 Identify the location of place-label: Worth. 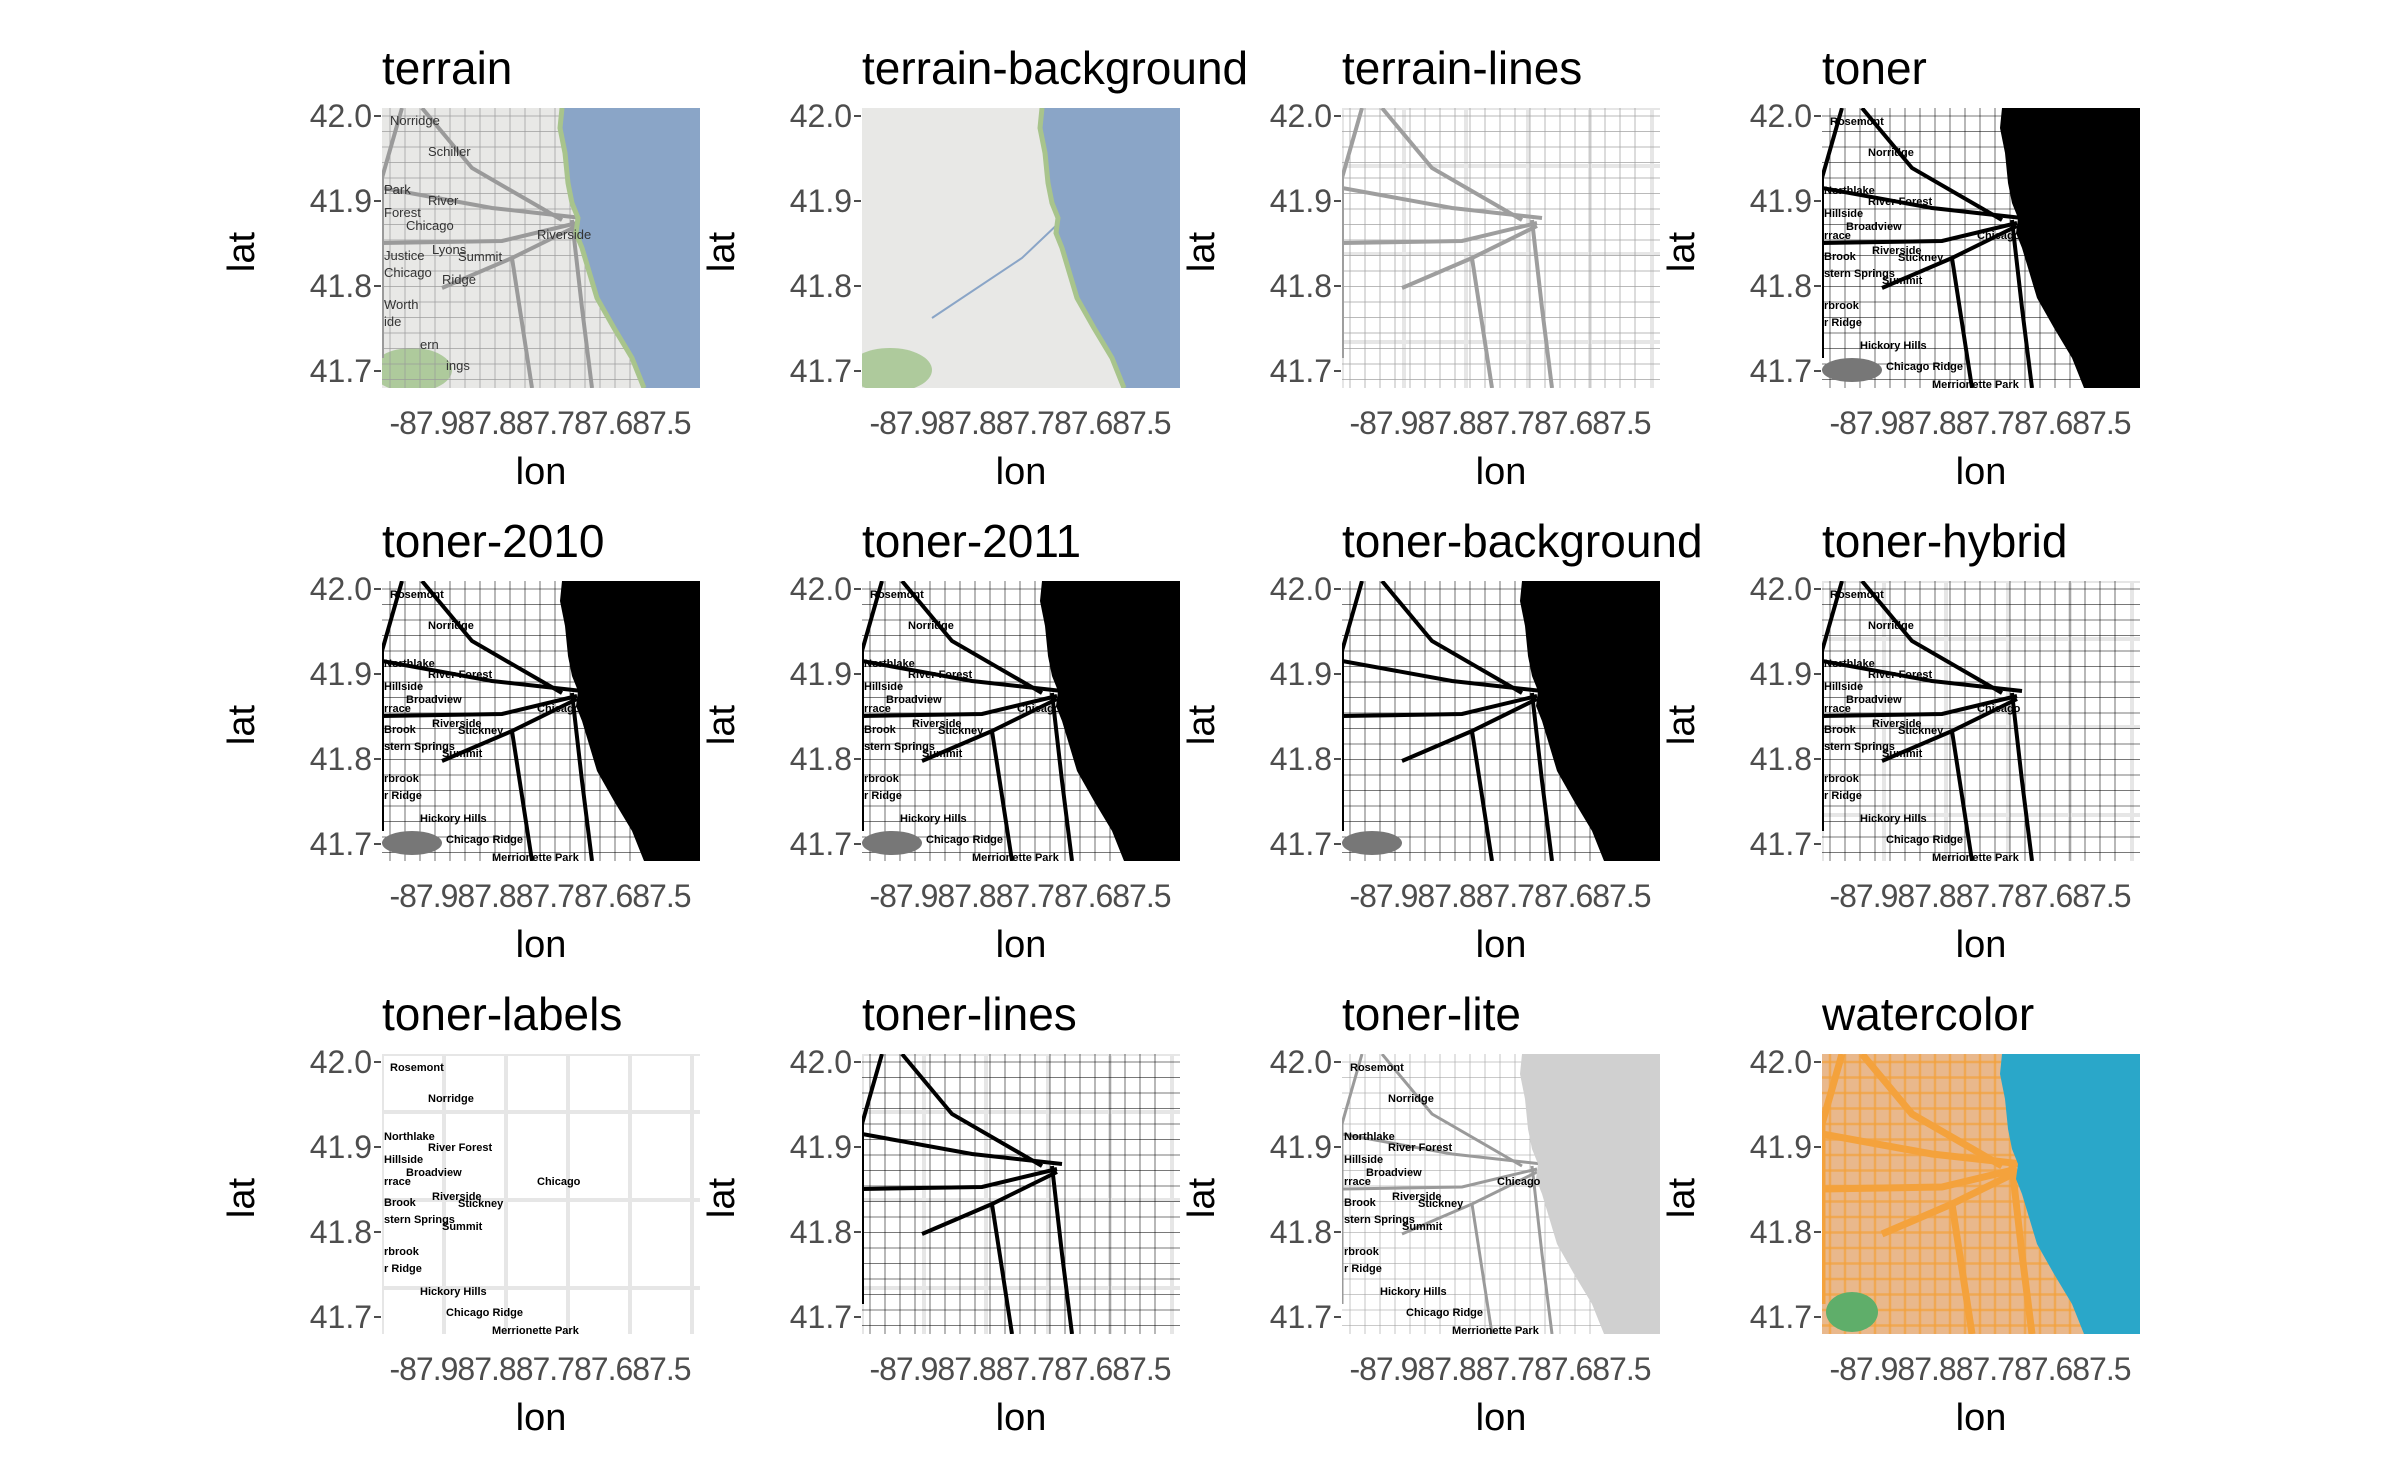
(401, 304).